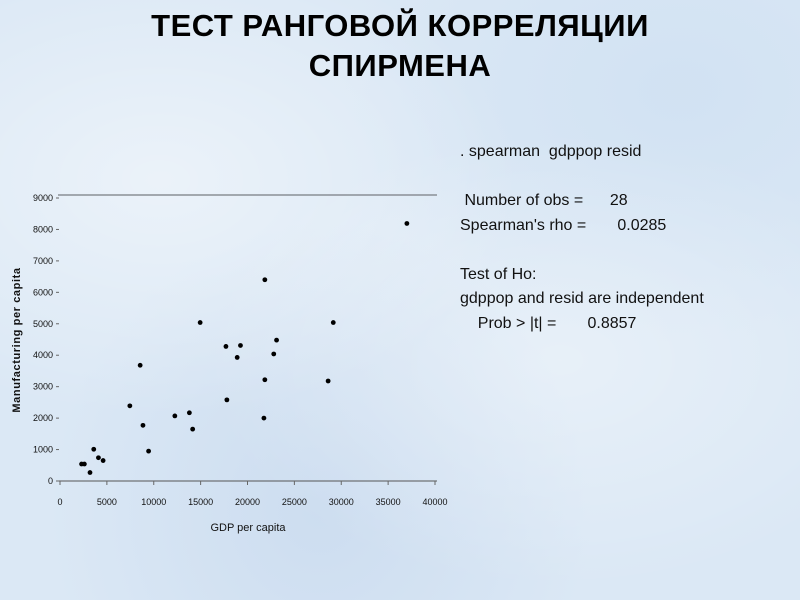  Describe the element at coordinates (400, 65) in the screenshot. I see `title-line-2: СПИРМЕНА` at that location.